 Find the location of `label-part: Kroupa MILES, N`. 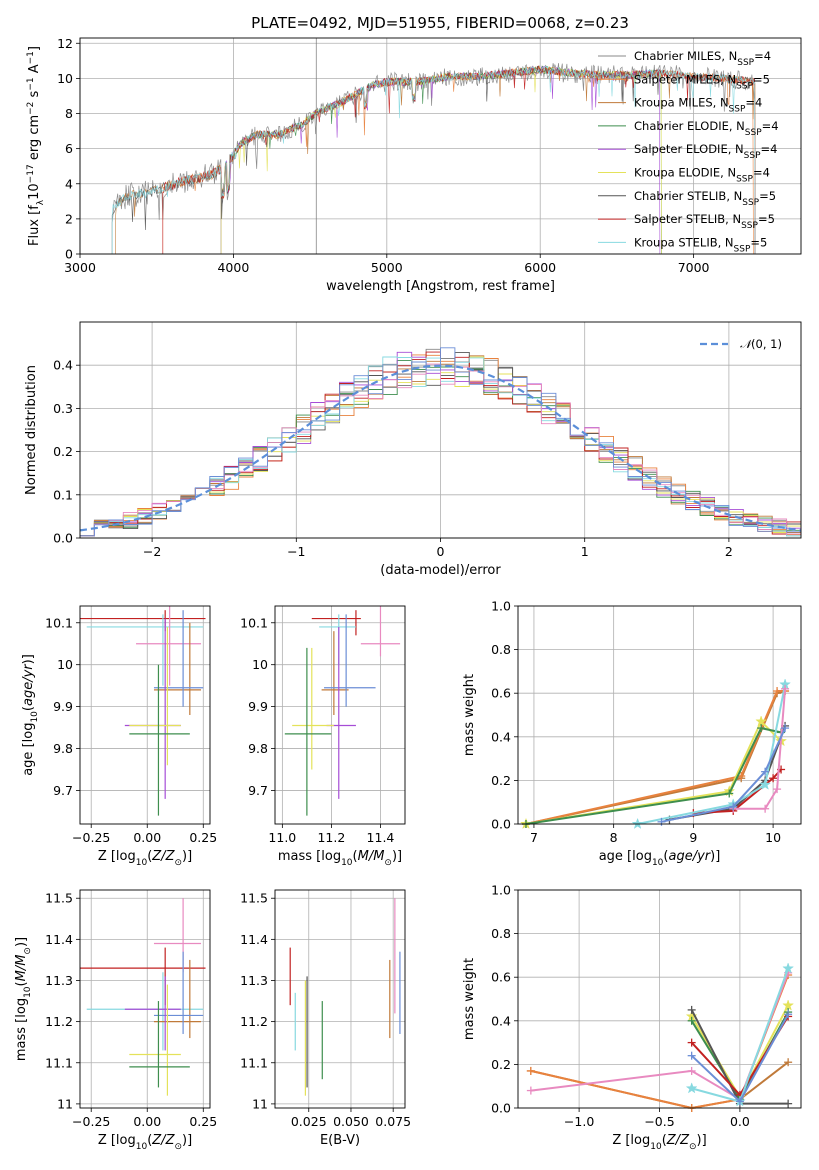

label-part: Kroupa MILES, N is located at coordinates (681, 103).